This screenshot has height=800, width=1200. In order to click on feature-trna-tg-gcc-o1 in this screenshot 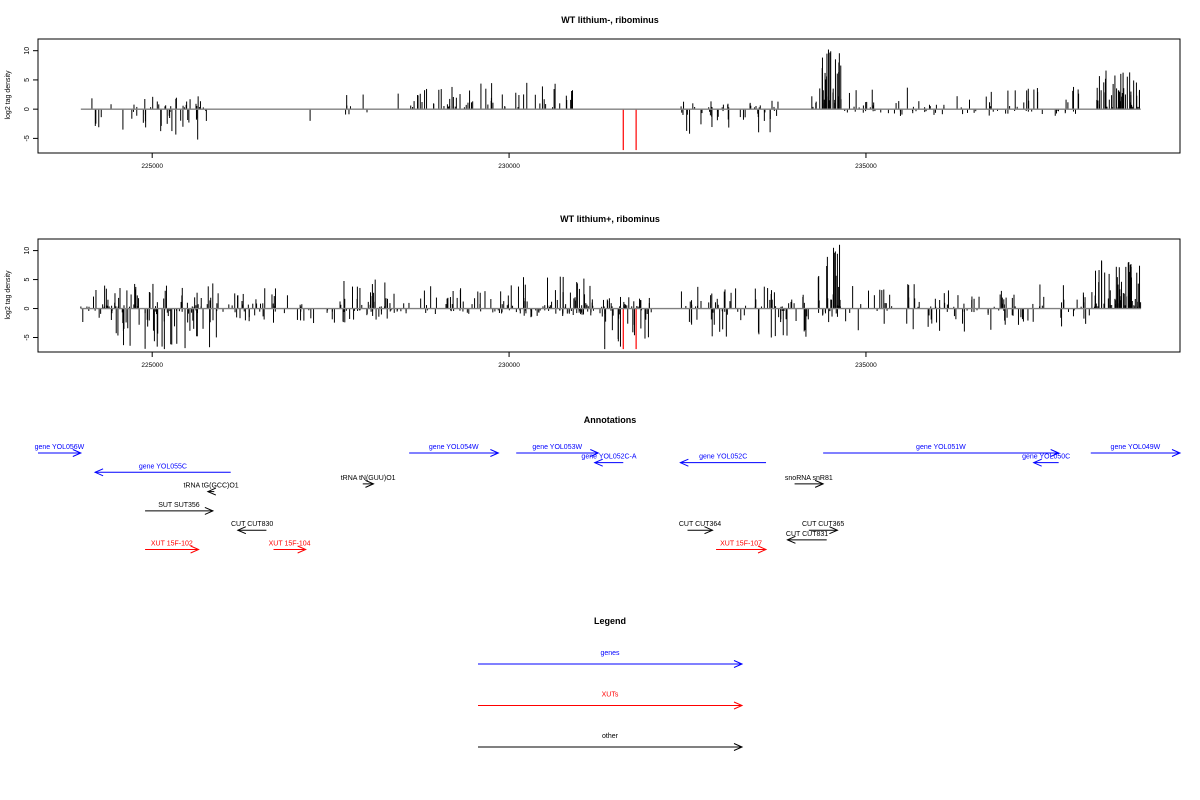, I will do `click(211, 491)`.